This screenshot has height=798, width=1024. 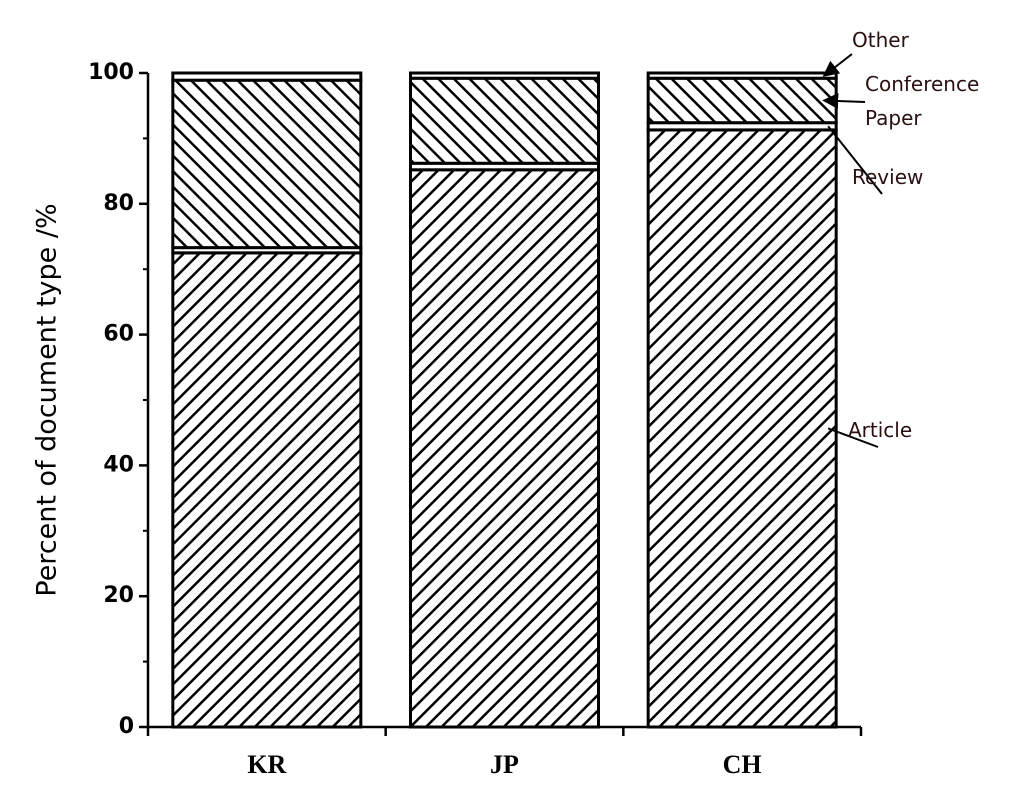 What do you see at coordinates (266, 764) in the screenshot?
I see `x-tick-label: KR` at bounding box center [266, 764].